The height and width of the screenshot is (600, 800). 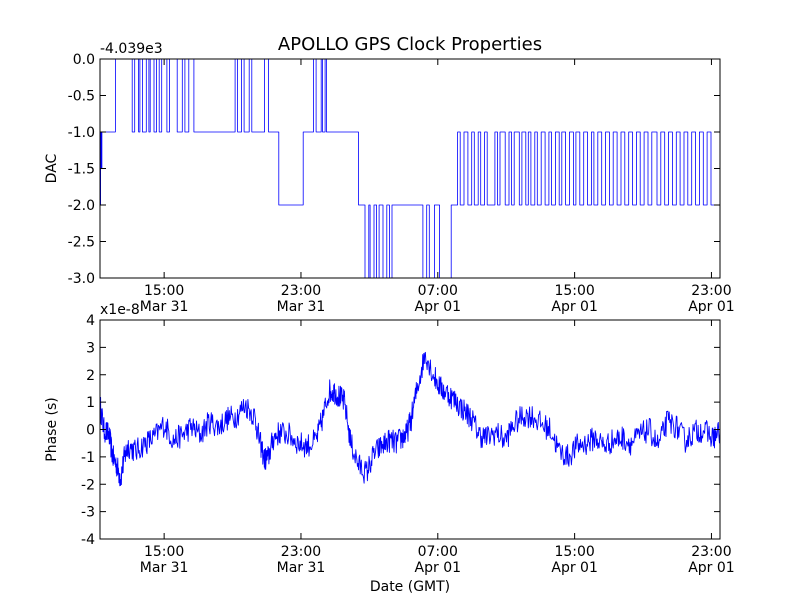 I want to click on phase-offset-label: x1e-8, so click(x=120, y=310).